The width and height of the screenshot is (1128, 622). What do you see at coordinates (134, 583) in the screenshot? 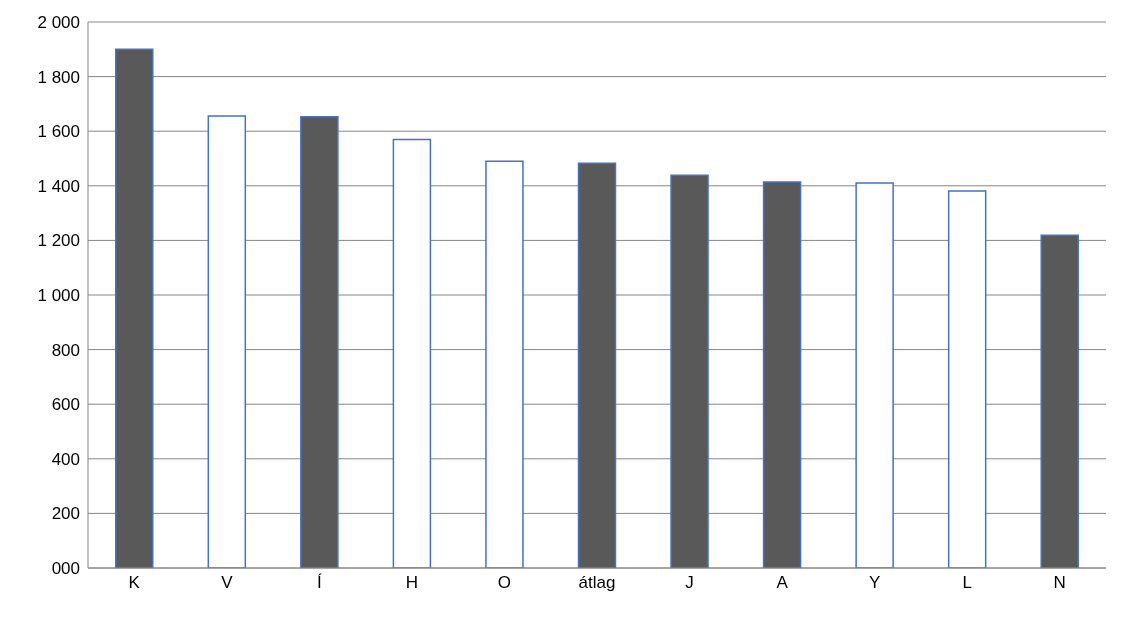
I see `x-tick-label: K` at bounding box center [134, 583].